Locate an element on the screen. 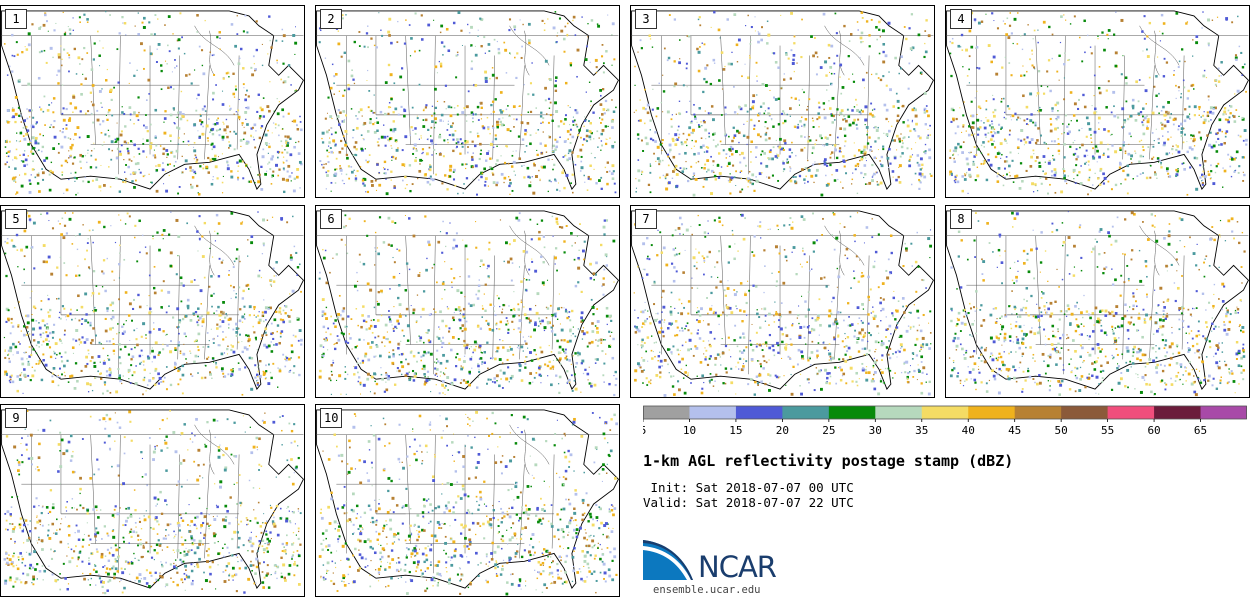 The image size is (1260, 597). ensemble-member-panel: 6 is located at coordinates (467, 301).